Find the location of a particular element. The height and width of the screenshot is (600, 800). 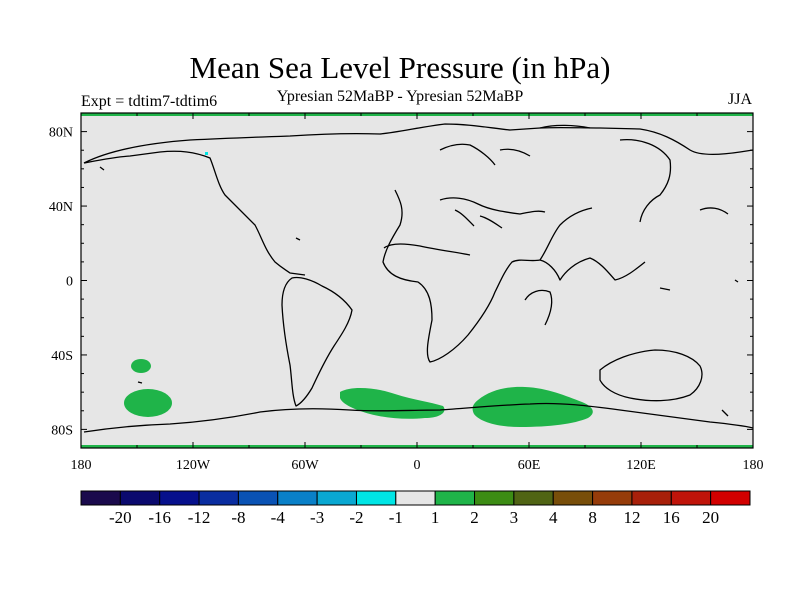

colorbar-label: -12 is located at coordinates (199, 517).